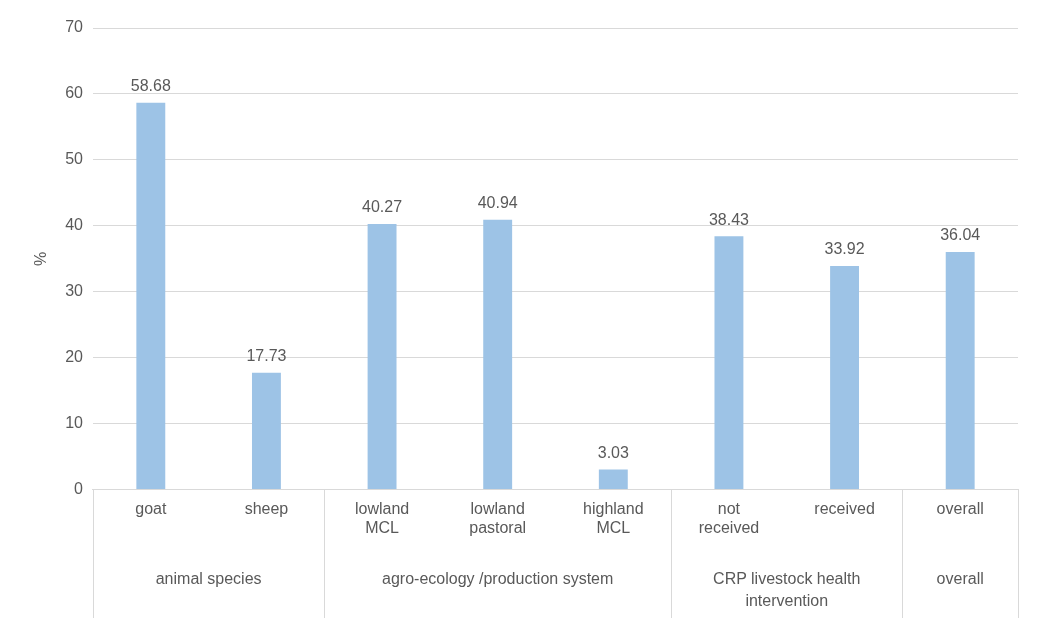 This screenshot has height=626, width=1056. What do you see at coordinates (613, 453) in the screenshot?
I see `data-label: 3.03` at bounding box center [613, 453].